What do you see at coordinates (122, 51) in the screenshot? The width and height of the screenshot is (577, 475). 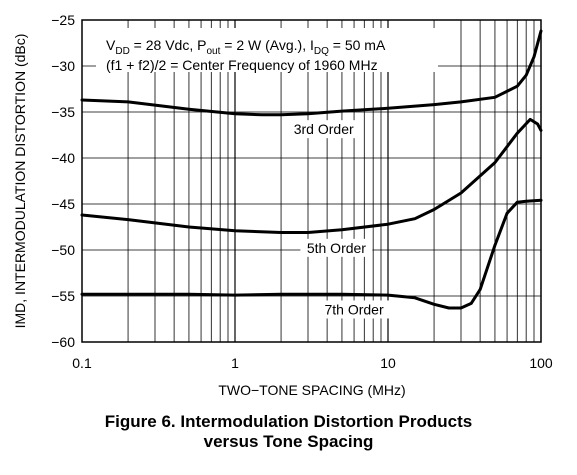 I see `vdd-subscript: DD` at bounding box center [122, 51].